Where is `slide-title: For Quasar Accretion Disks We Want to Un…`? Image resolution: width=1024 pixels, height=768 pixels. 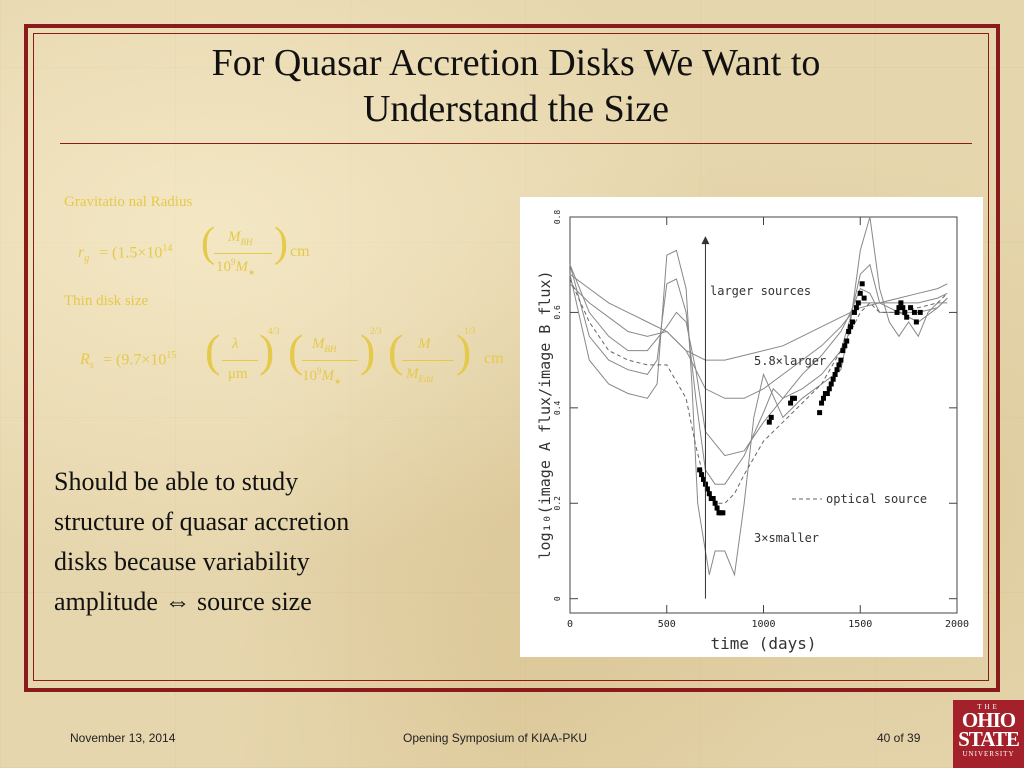
slide-title: For Quasar Accretion Disks We Want to Un… is located at coordinates (516, 86).